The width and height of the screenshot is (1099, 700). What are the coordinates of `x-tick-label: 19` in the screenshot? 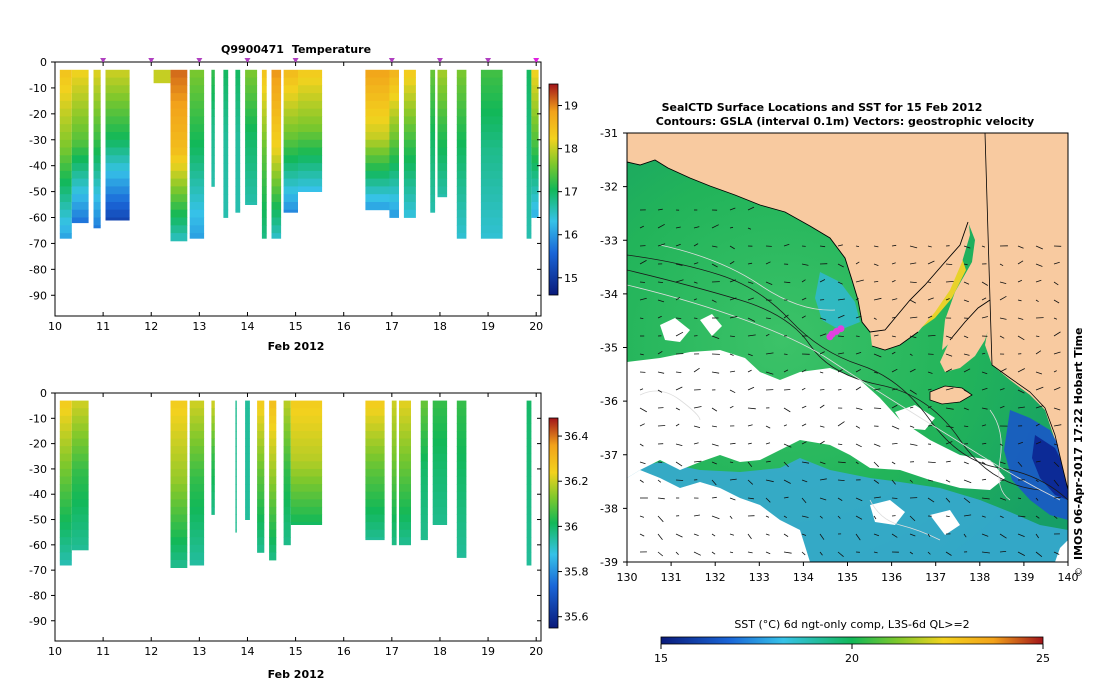 It's located at (488, 651).